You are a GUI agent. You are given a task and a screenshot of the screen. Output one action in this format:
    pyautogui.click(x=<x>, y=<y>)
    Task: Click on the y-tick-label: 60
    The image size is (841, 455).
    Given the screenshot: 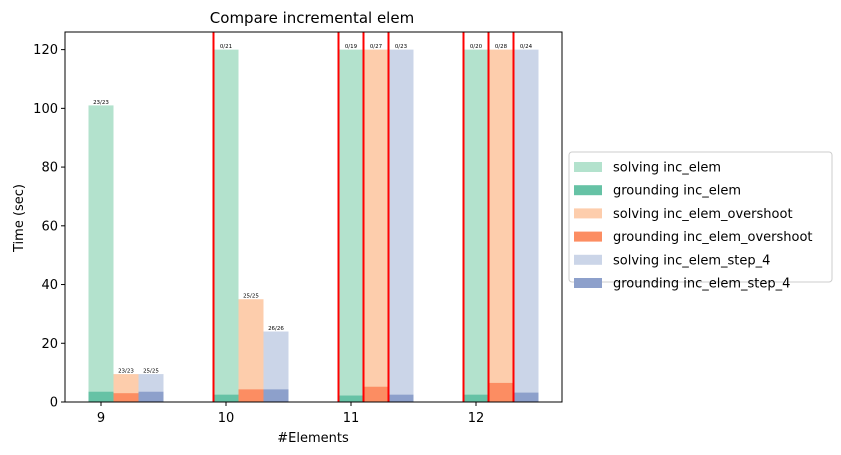 What is the action you would take?
    pyautogui.click(x=49, y=226)
    